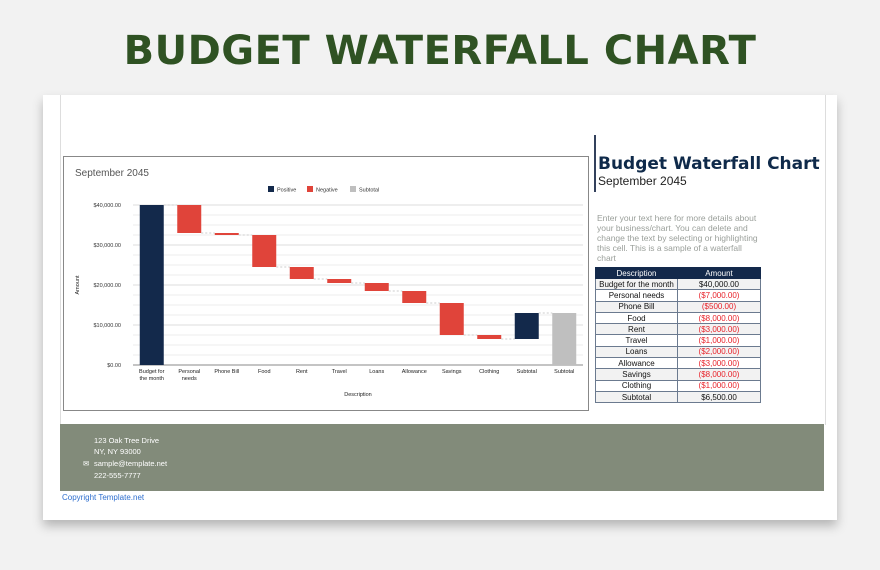 Image resolution: width=880 pixels, height=570 pixels. I want to click on table-row: Rent ($3,000.00), so click(678, 329).